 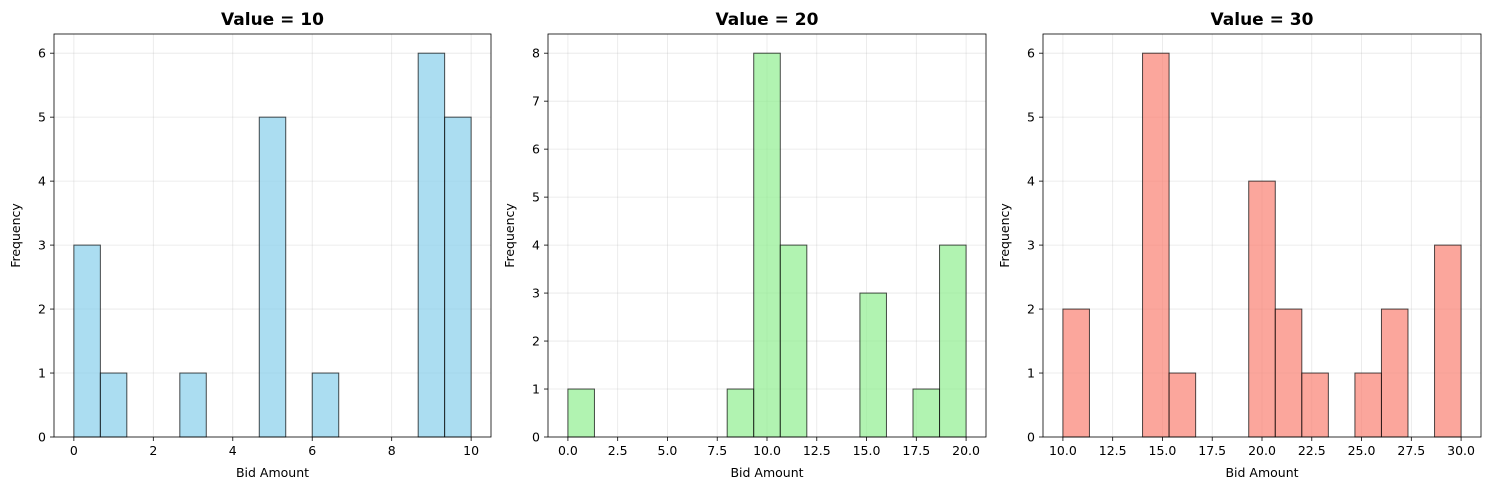 What do you see at coordinates (1362, 450) in the screenshot?
I see `x-tick-label: 25.0` at bounding box center [1362, 450].